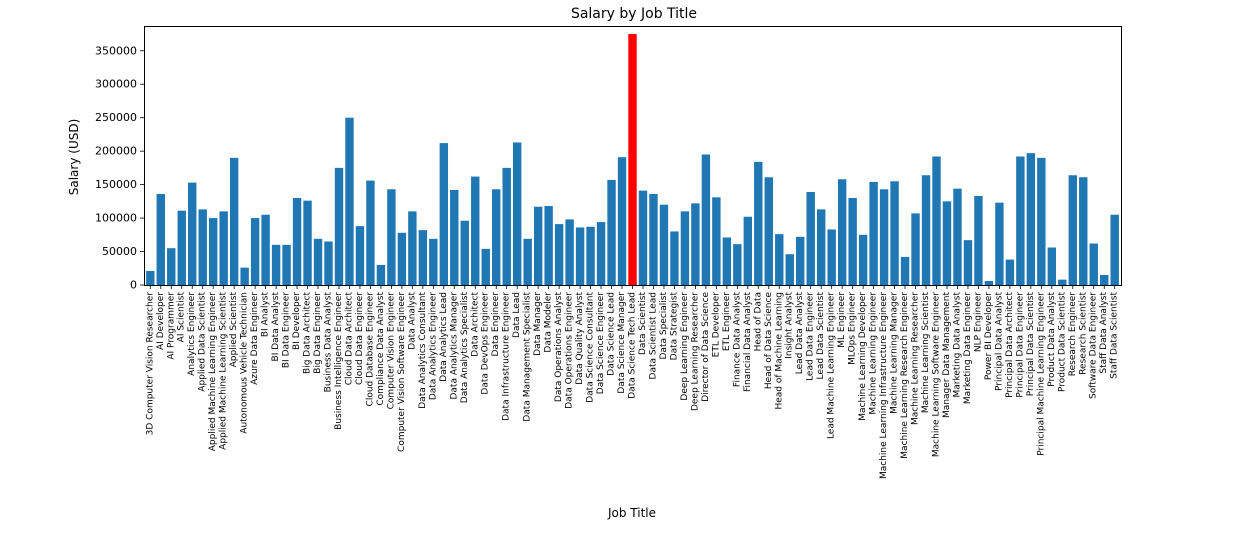 This screenshot has height=541, width=1244. I want to click on x-tick-label: ETL Engineer, so click(727, 321).